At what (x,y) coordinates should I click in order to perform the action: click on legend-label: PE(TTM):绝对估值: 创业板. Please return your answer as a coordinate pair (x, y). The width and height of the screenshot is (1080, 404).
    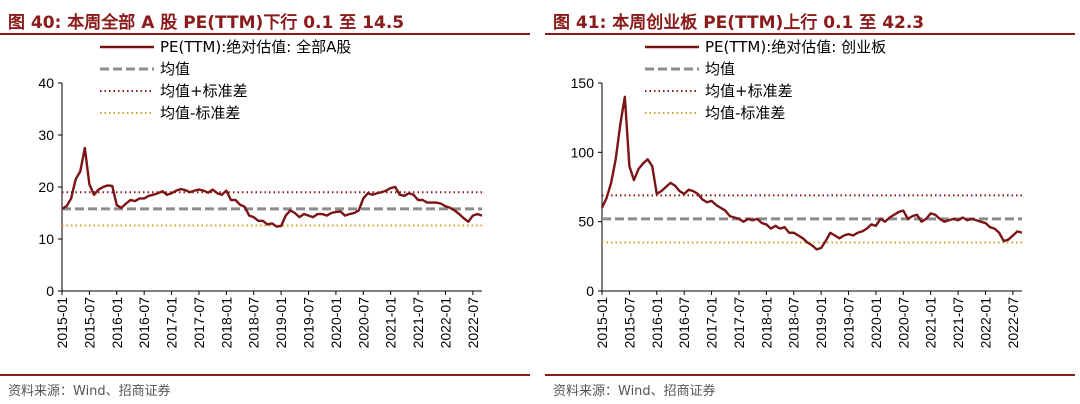
    Looking at the image, I should click on (795, 47).